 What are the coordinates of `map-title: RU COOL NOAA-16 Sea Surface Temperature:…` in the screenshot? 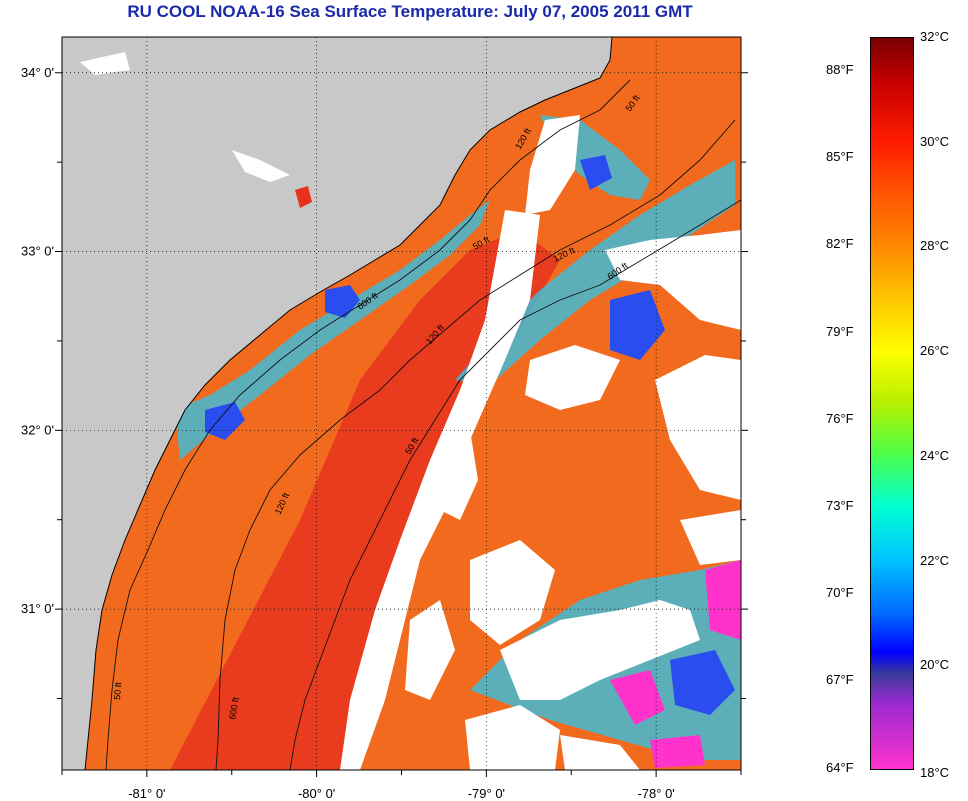 It's located at (410, 11).